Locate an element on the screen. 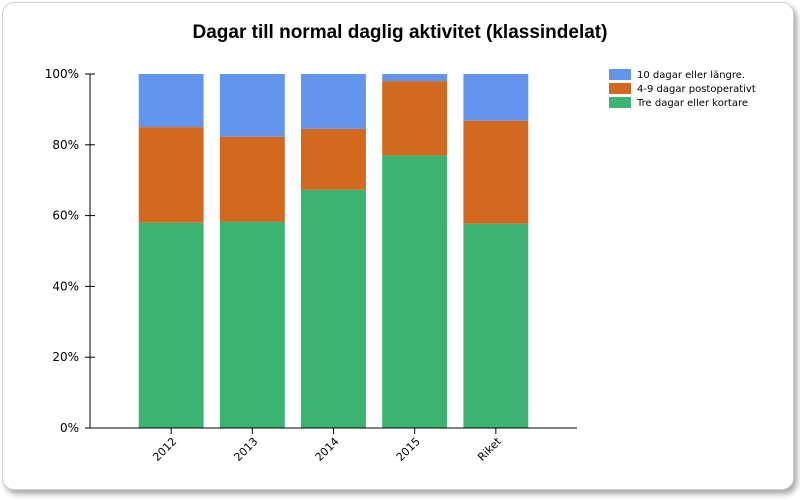 Image resolution: width=800 pixels, height=500 pixels. legend-label-0: Tre dagar eller kortare is located at coordinates (692, 103).